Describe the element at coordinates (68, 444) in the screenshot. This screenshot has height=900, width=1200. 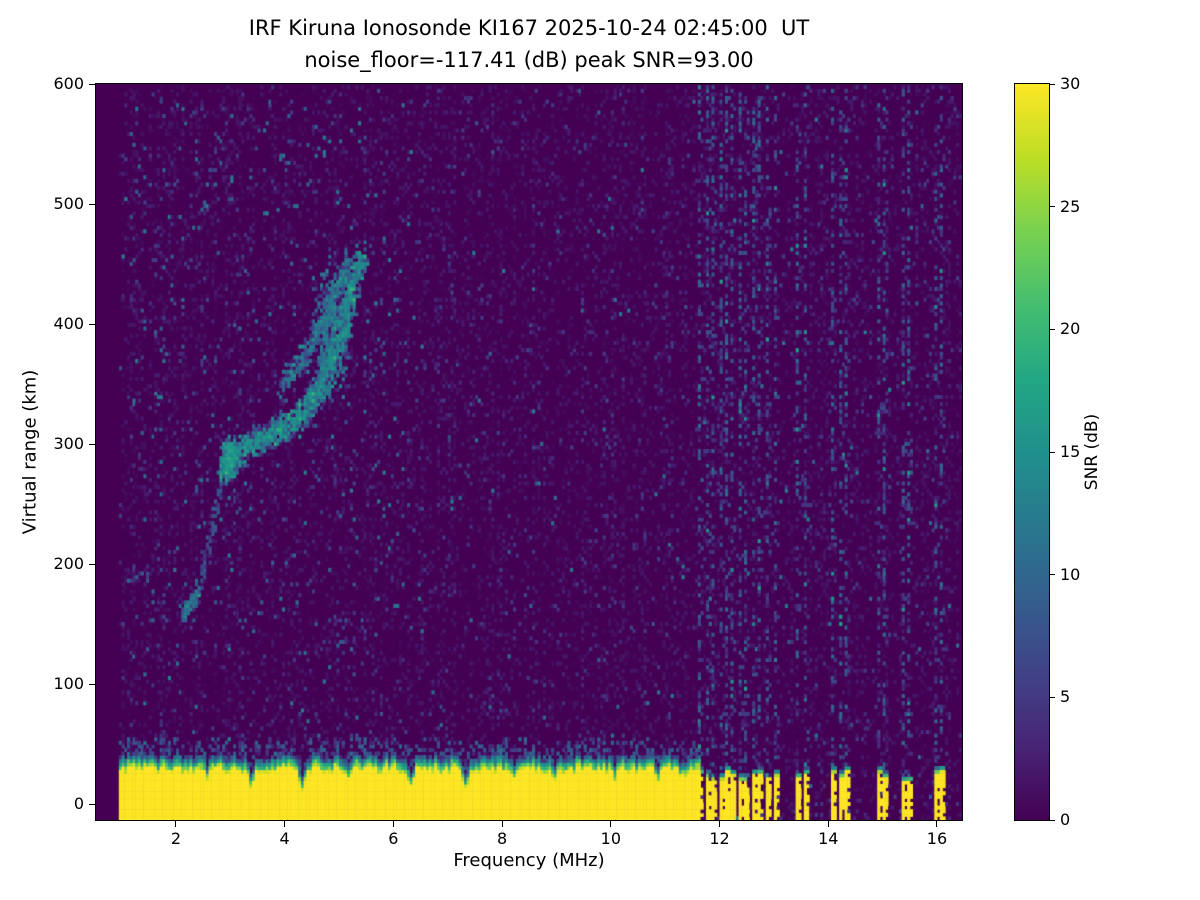
I see `y-tick-label-300: 300` at that location.